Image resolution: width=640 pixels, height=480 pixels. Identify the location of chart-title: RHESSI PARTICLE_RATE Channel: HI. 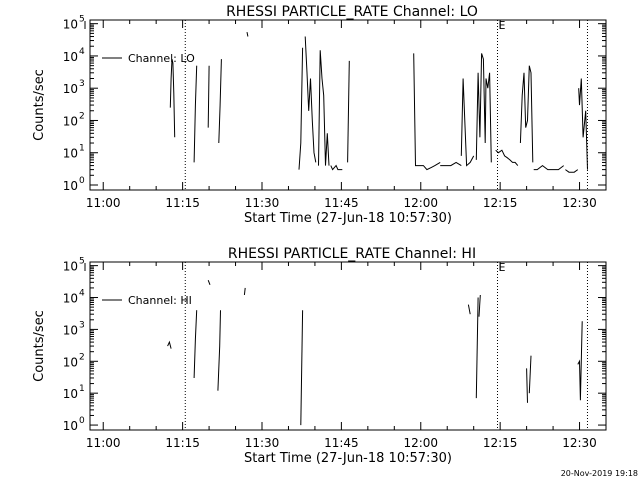
(352, 254).